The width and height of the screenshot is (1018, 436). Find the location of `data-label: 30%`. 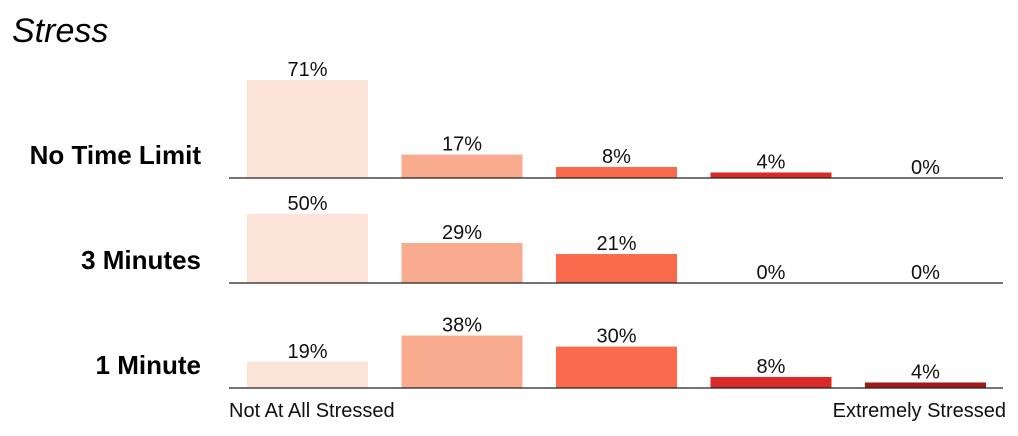

data-label: 30% is located at coordinates (616, 337).